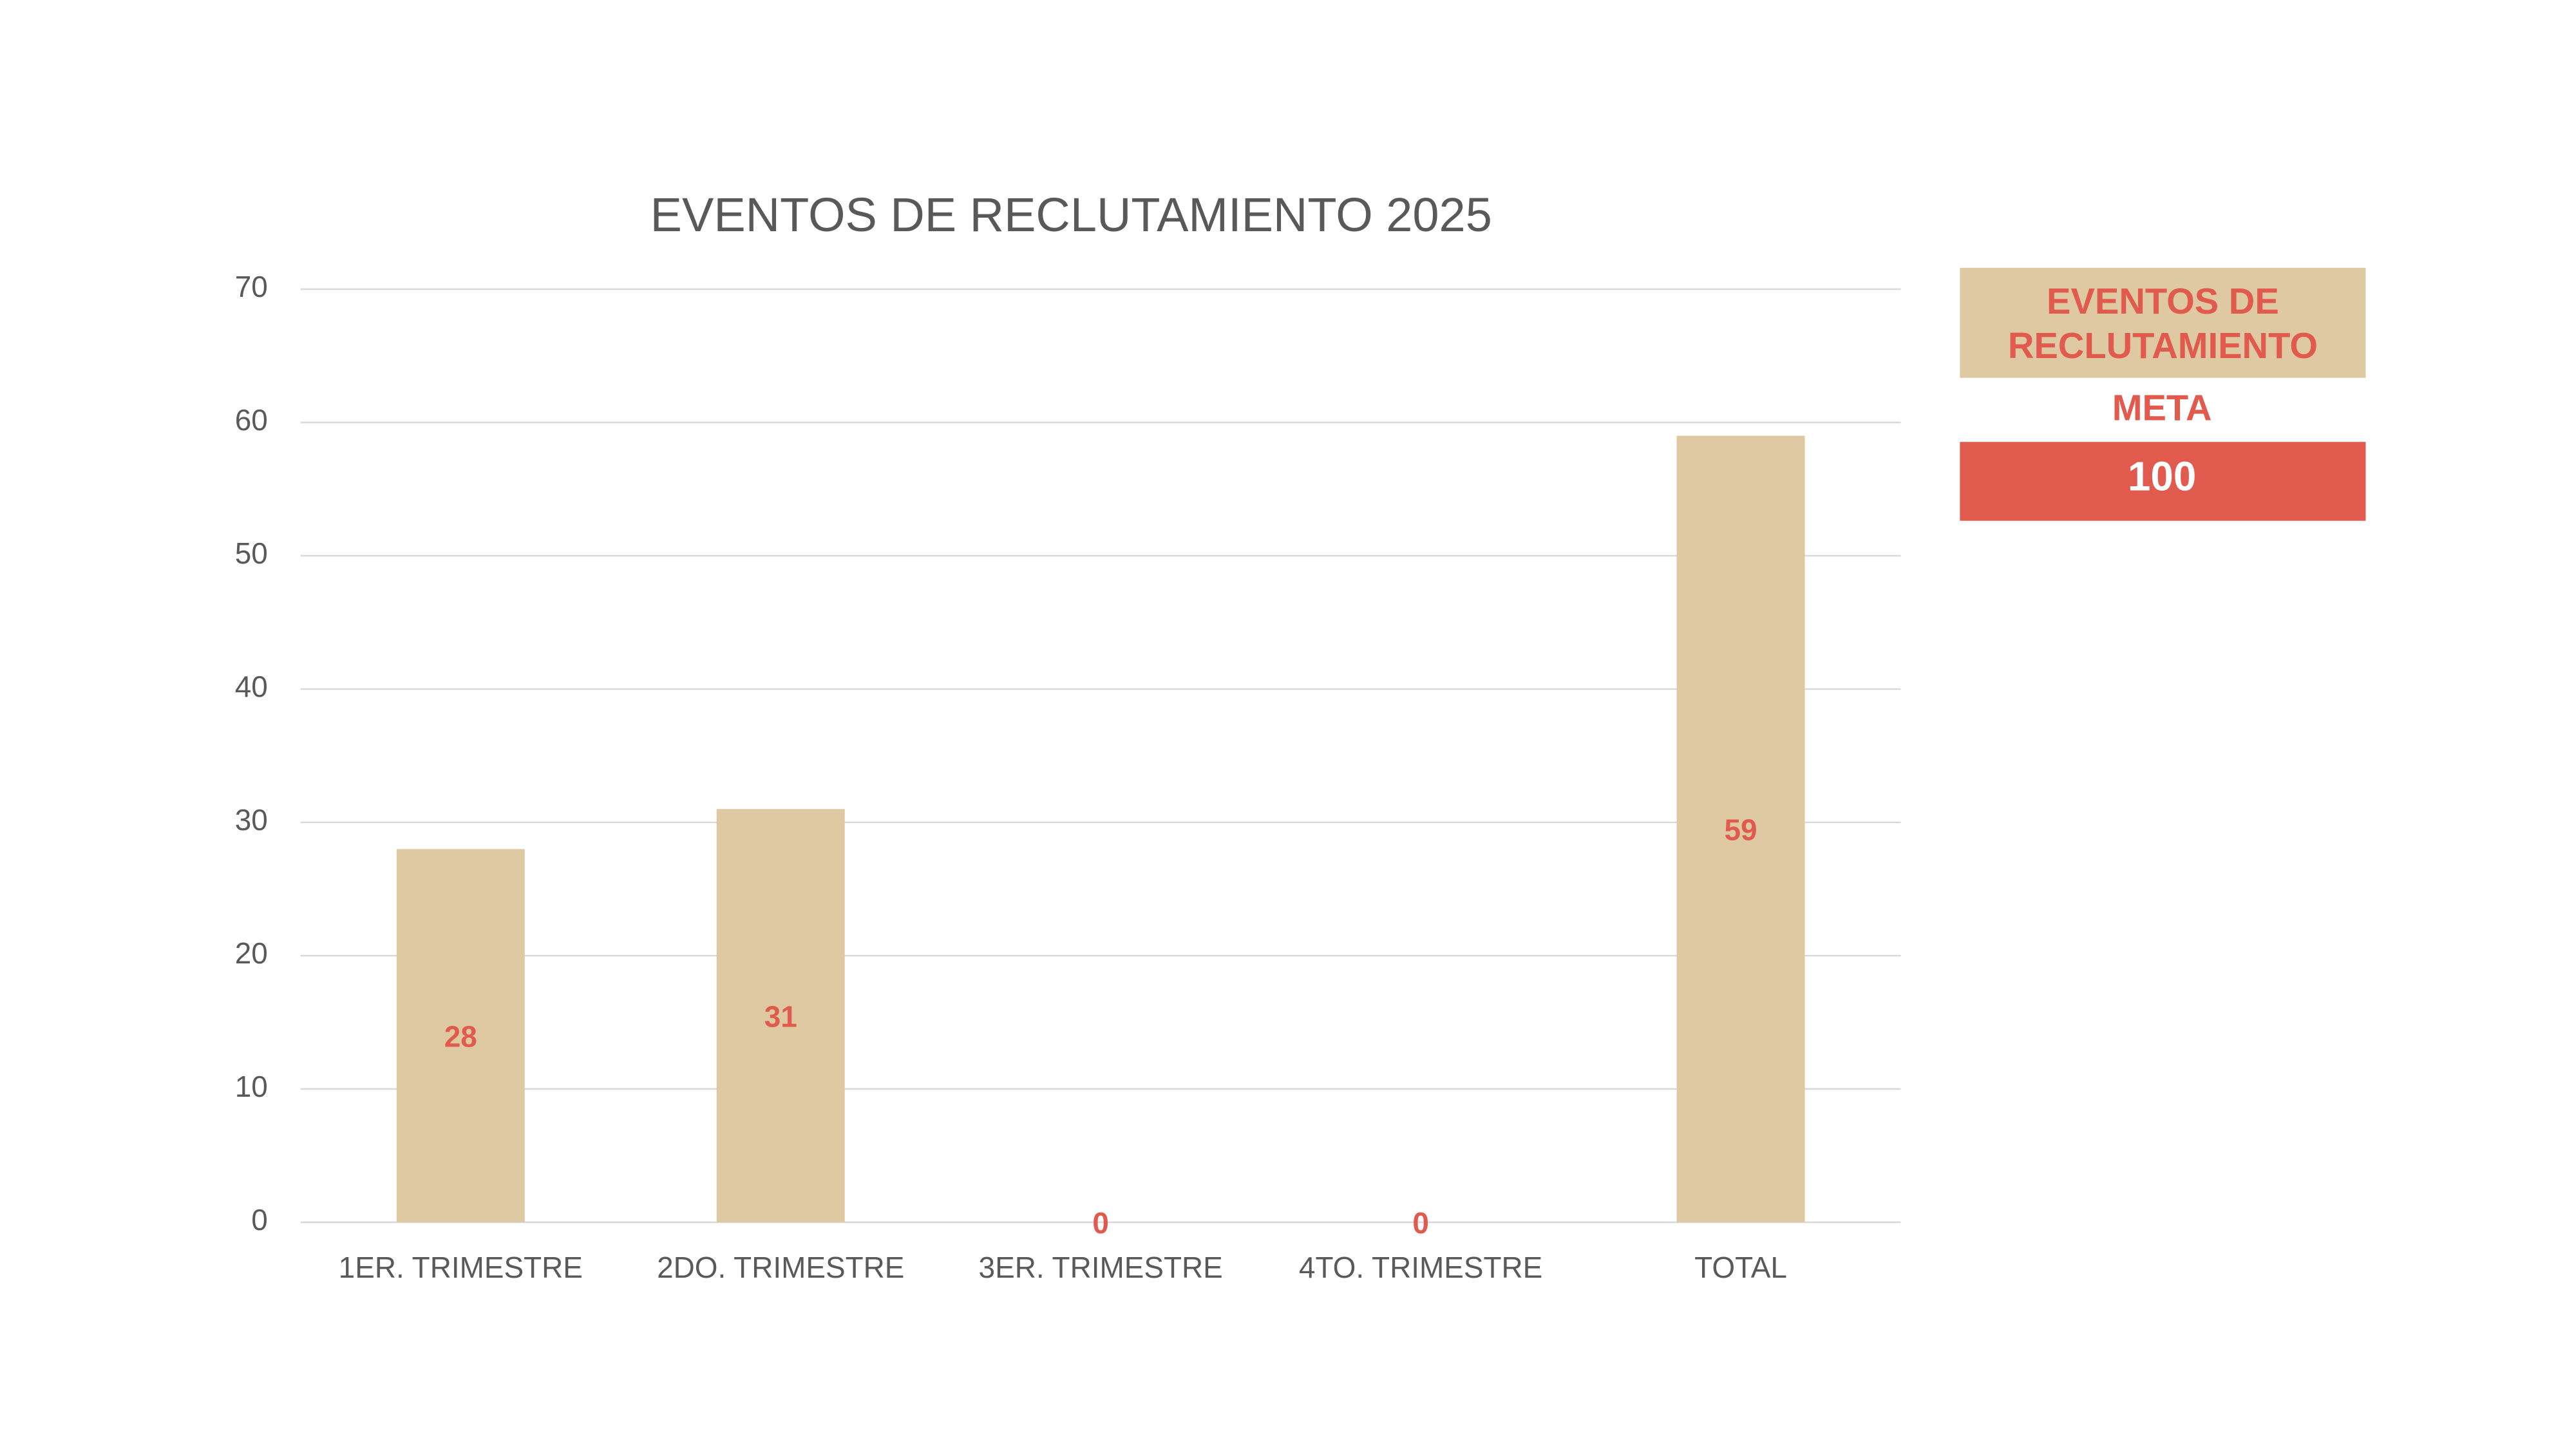 The height and width of the screenshot is (1449, 2576). Describe the element at coordinates (2162, 477) in the screenshot. I see `goal-value: 100` at that location.